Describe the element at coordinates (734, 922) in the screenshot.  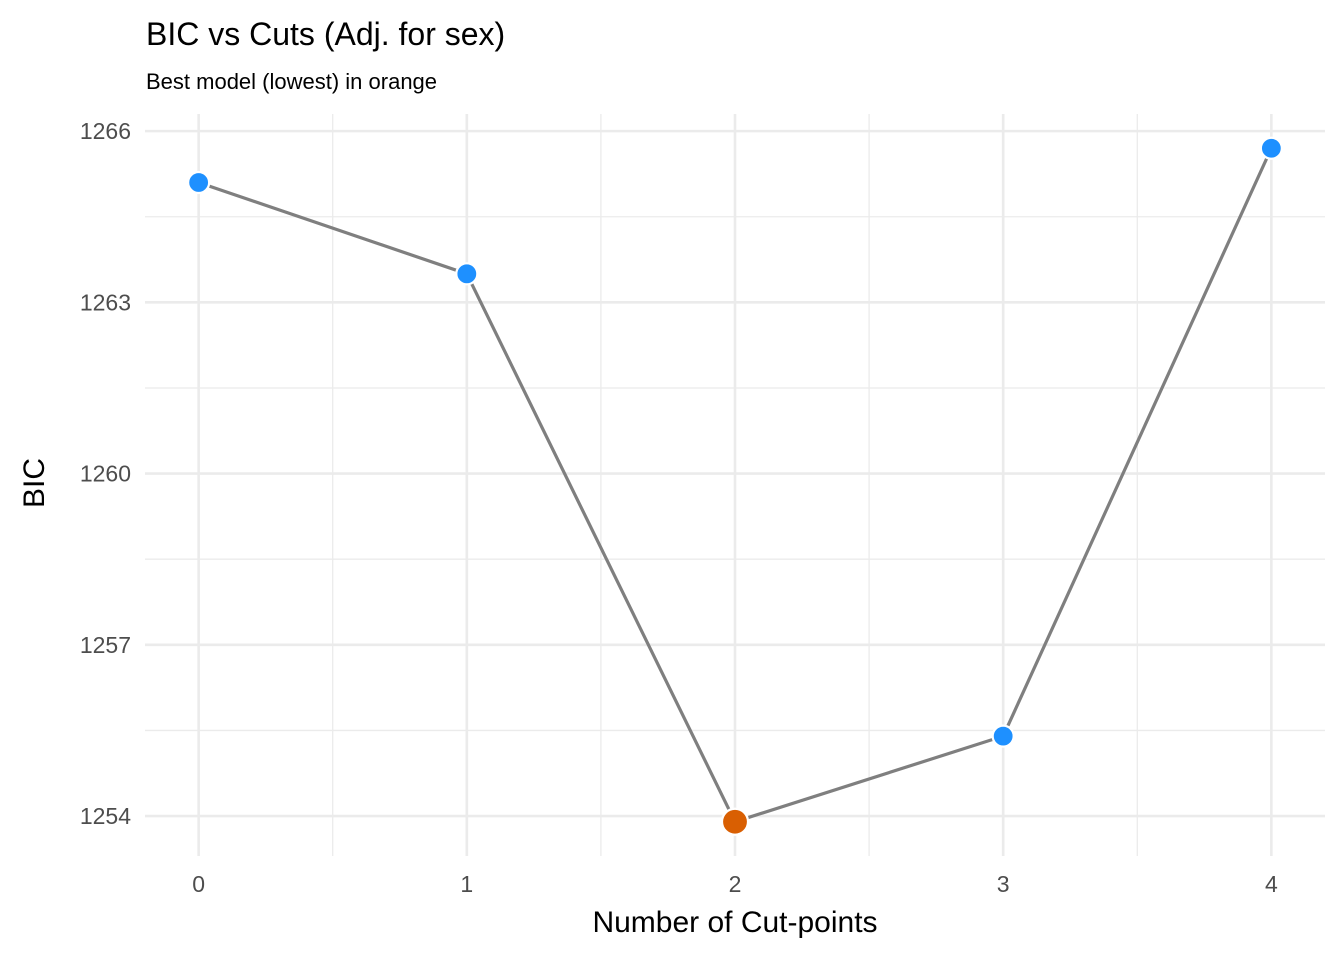
I see `x-axis-title: Number of Cut-points` at that location.